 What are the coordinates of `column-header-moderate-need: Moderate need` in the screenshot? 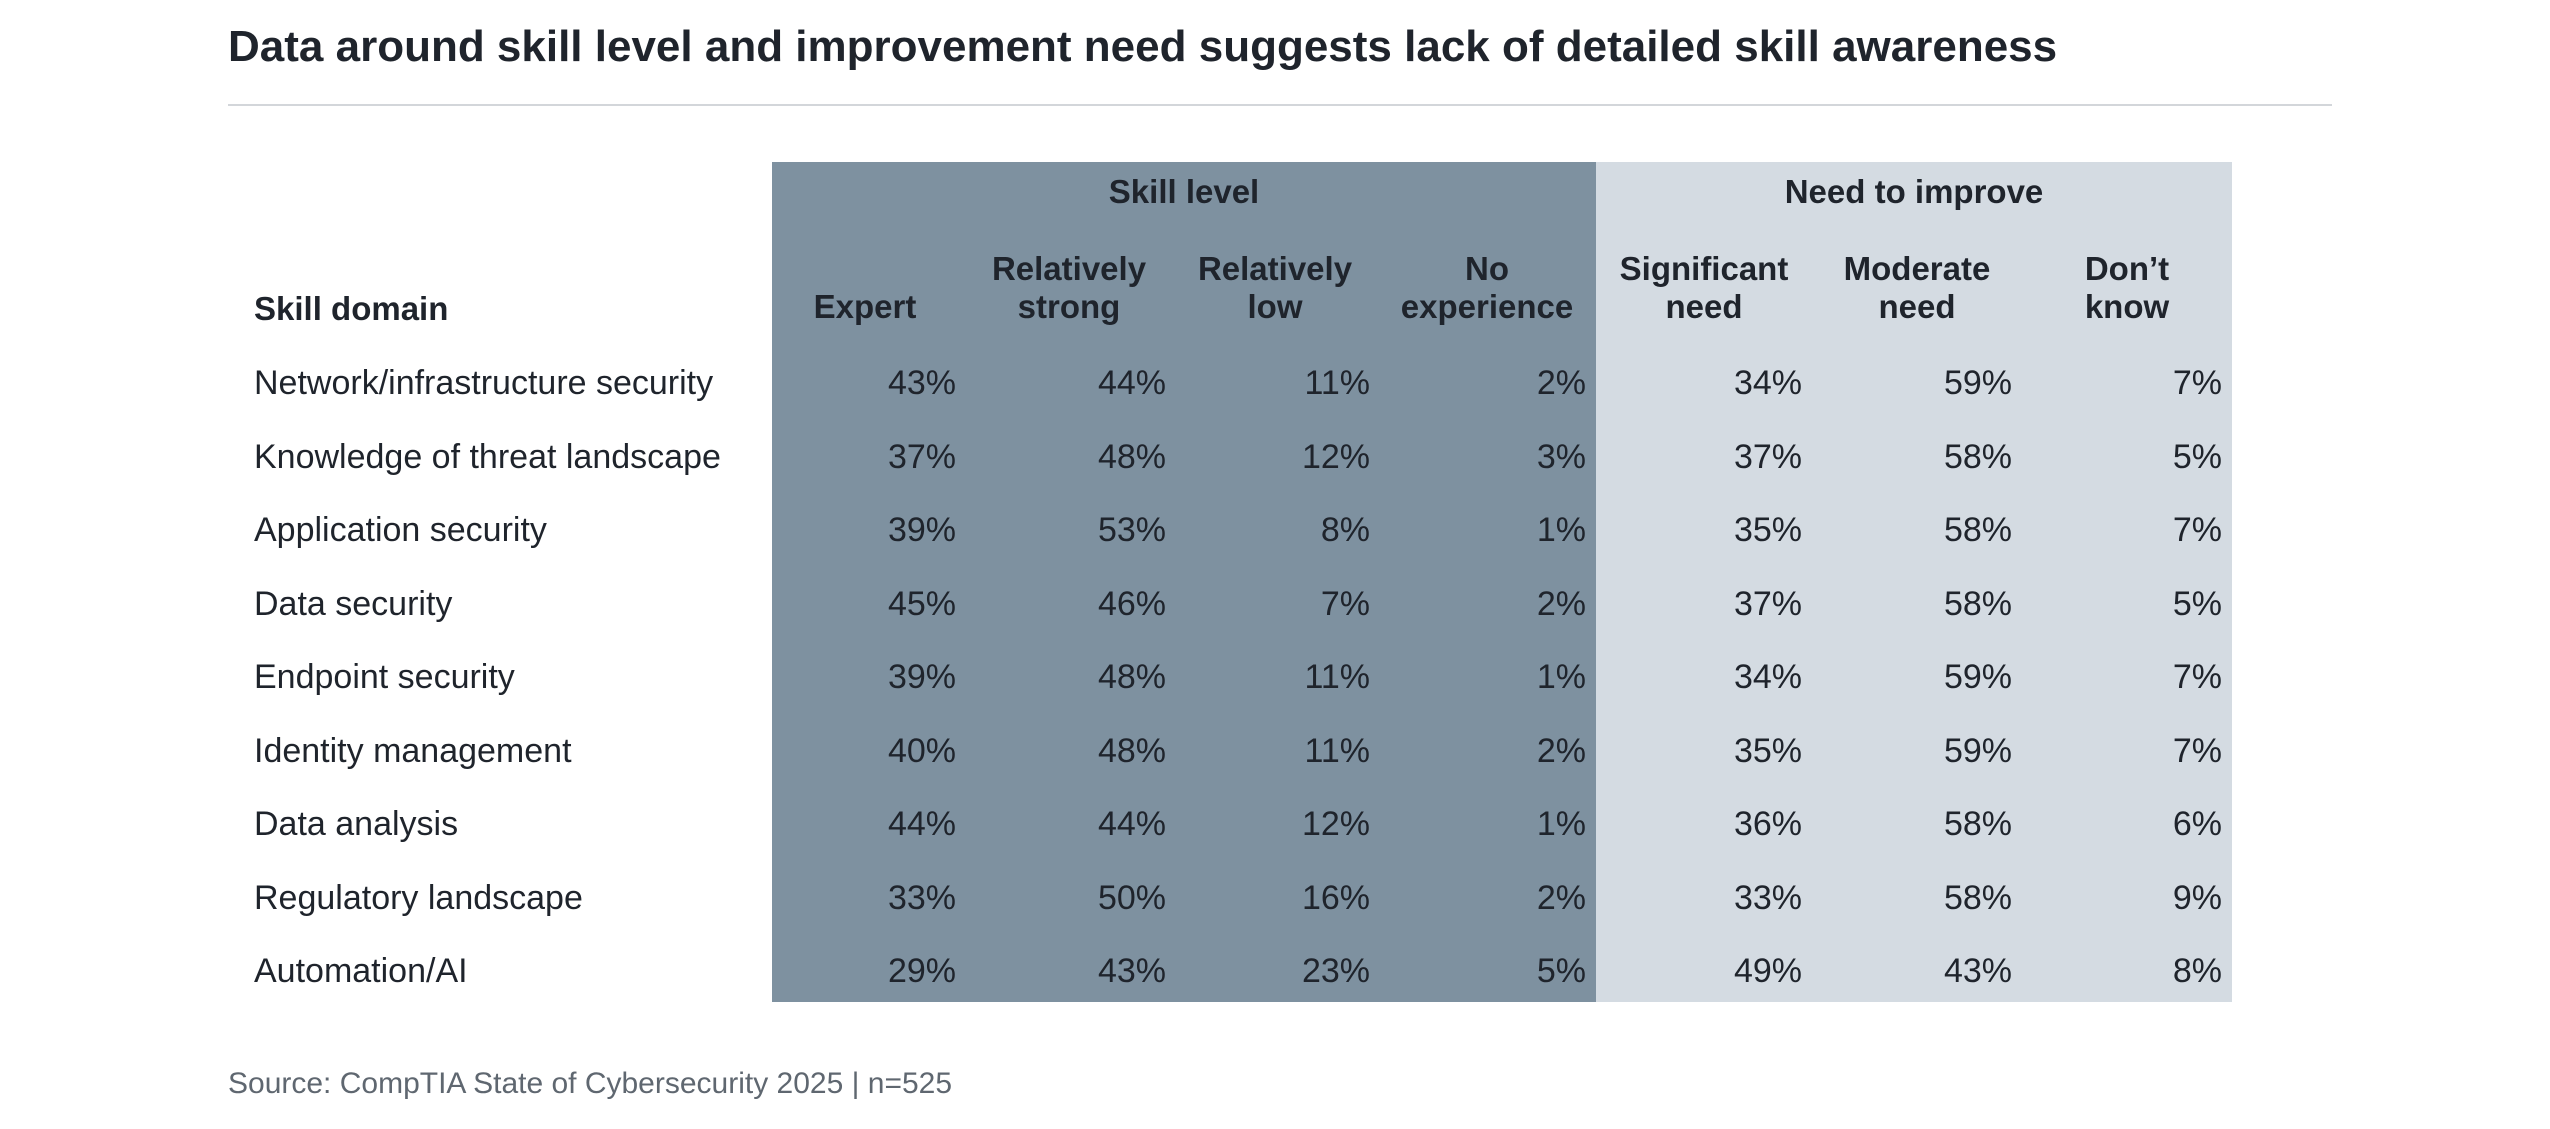 It's located at (1917, 288).